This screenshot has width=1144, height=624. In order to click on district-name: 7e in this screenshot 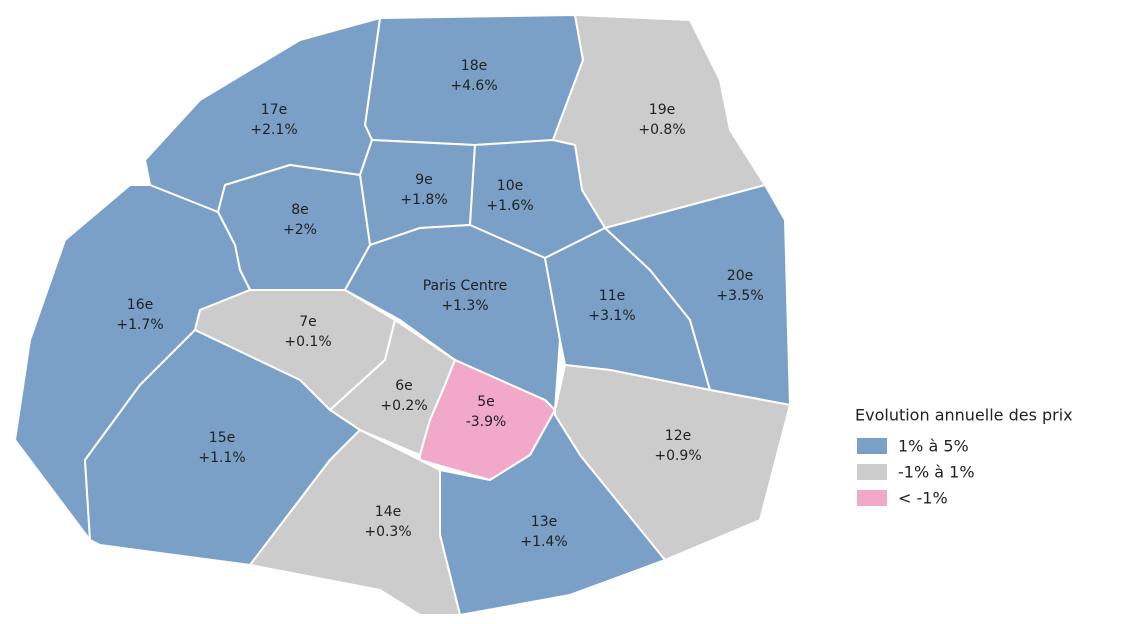, I will do `click(308, 322)`.